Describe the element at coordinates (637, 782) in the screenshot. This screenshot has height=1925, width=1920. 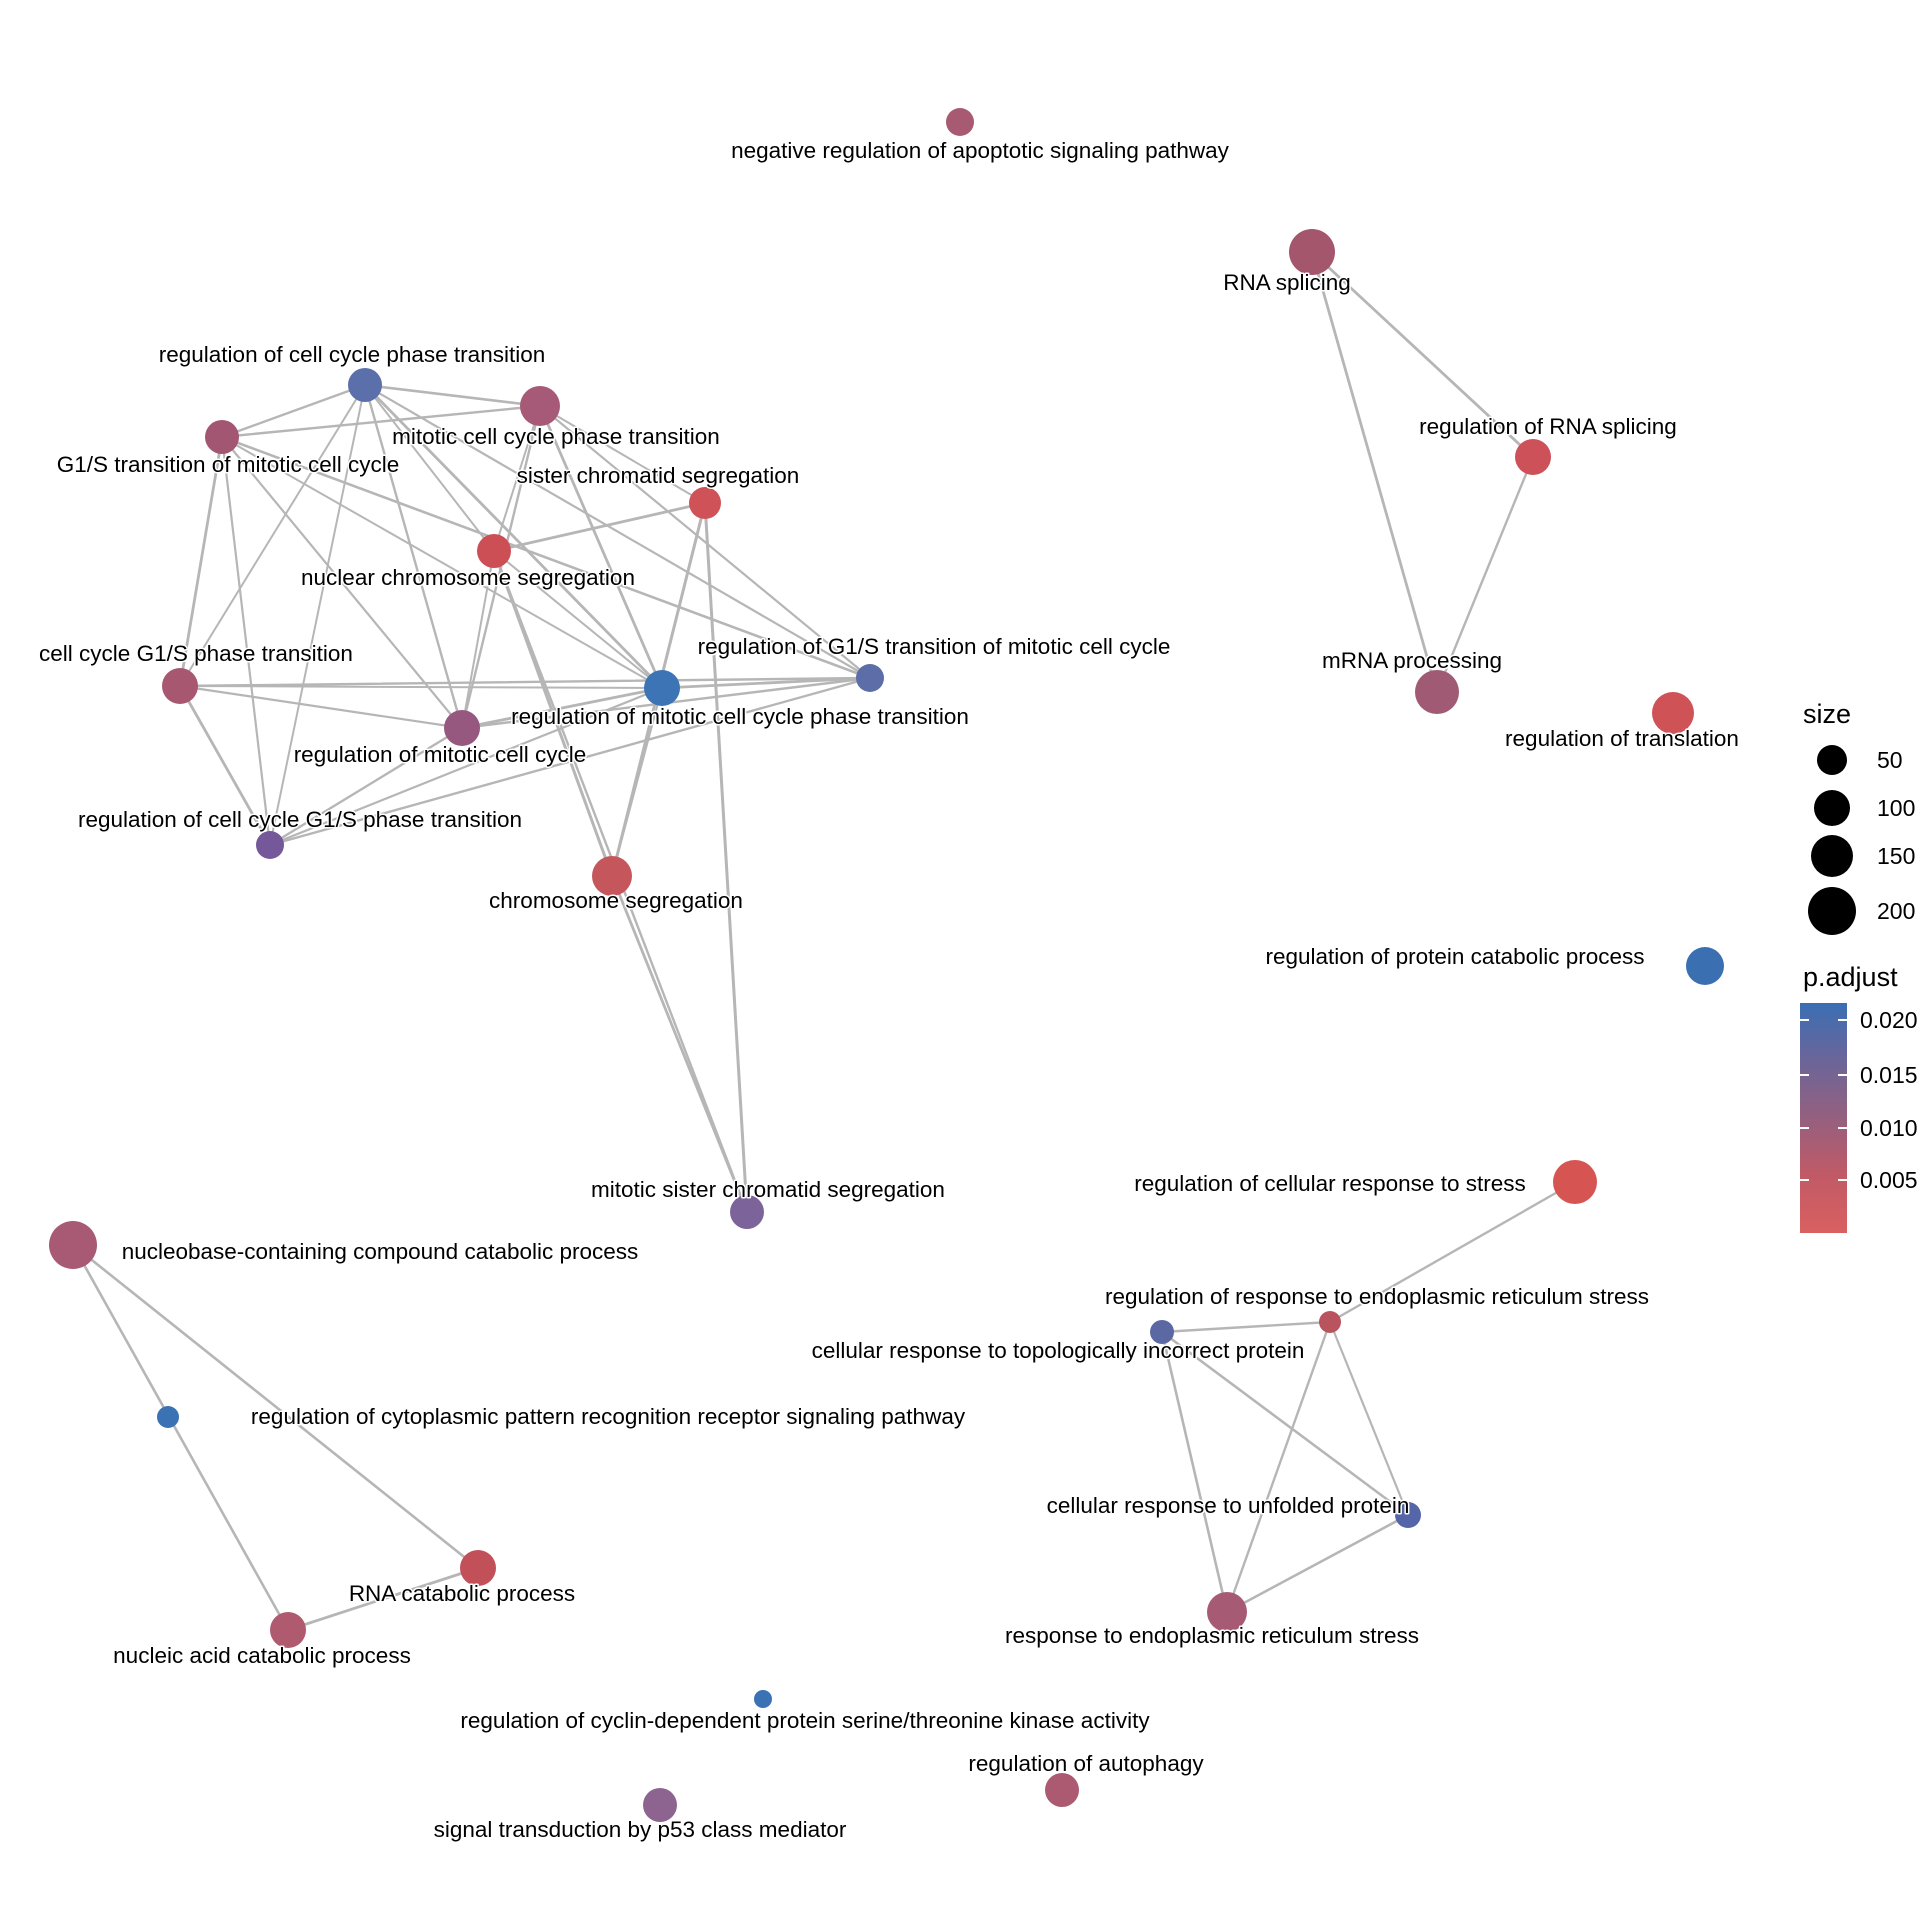
I see `edge-reg_mit_cc_pt--chrom_seg` at that location.